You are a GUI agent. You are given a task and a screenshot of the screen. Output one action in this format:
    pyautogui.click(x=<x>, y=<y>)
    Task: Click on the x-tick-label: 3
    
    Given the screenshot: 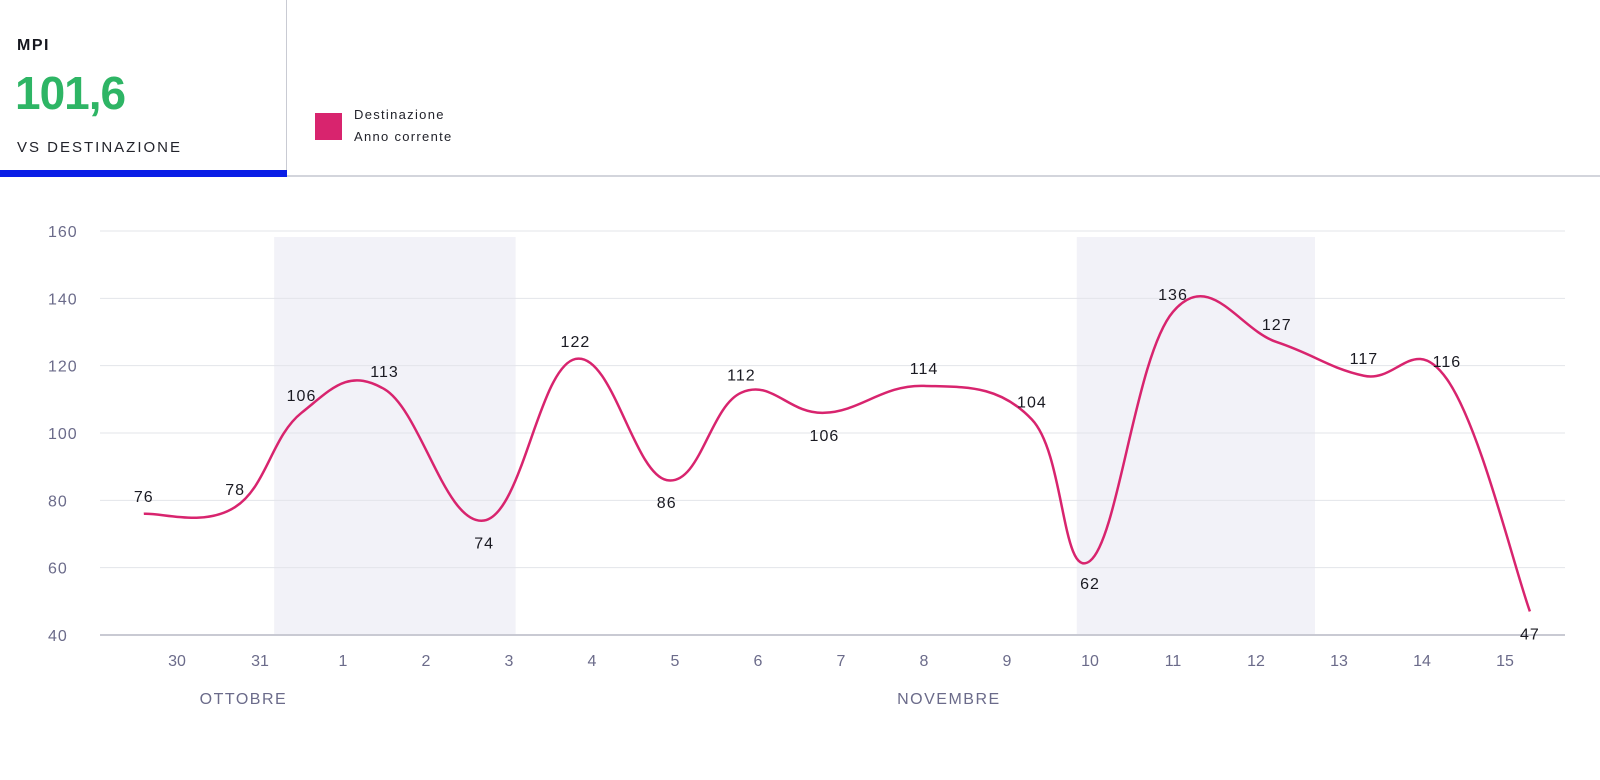 What is the action you would take?
    pyautogui.click(x=509, y=661)
    